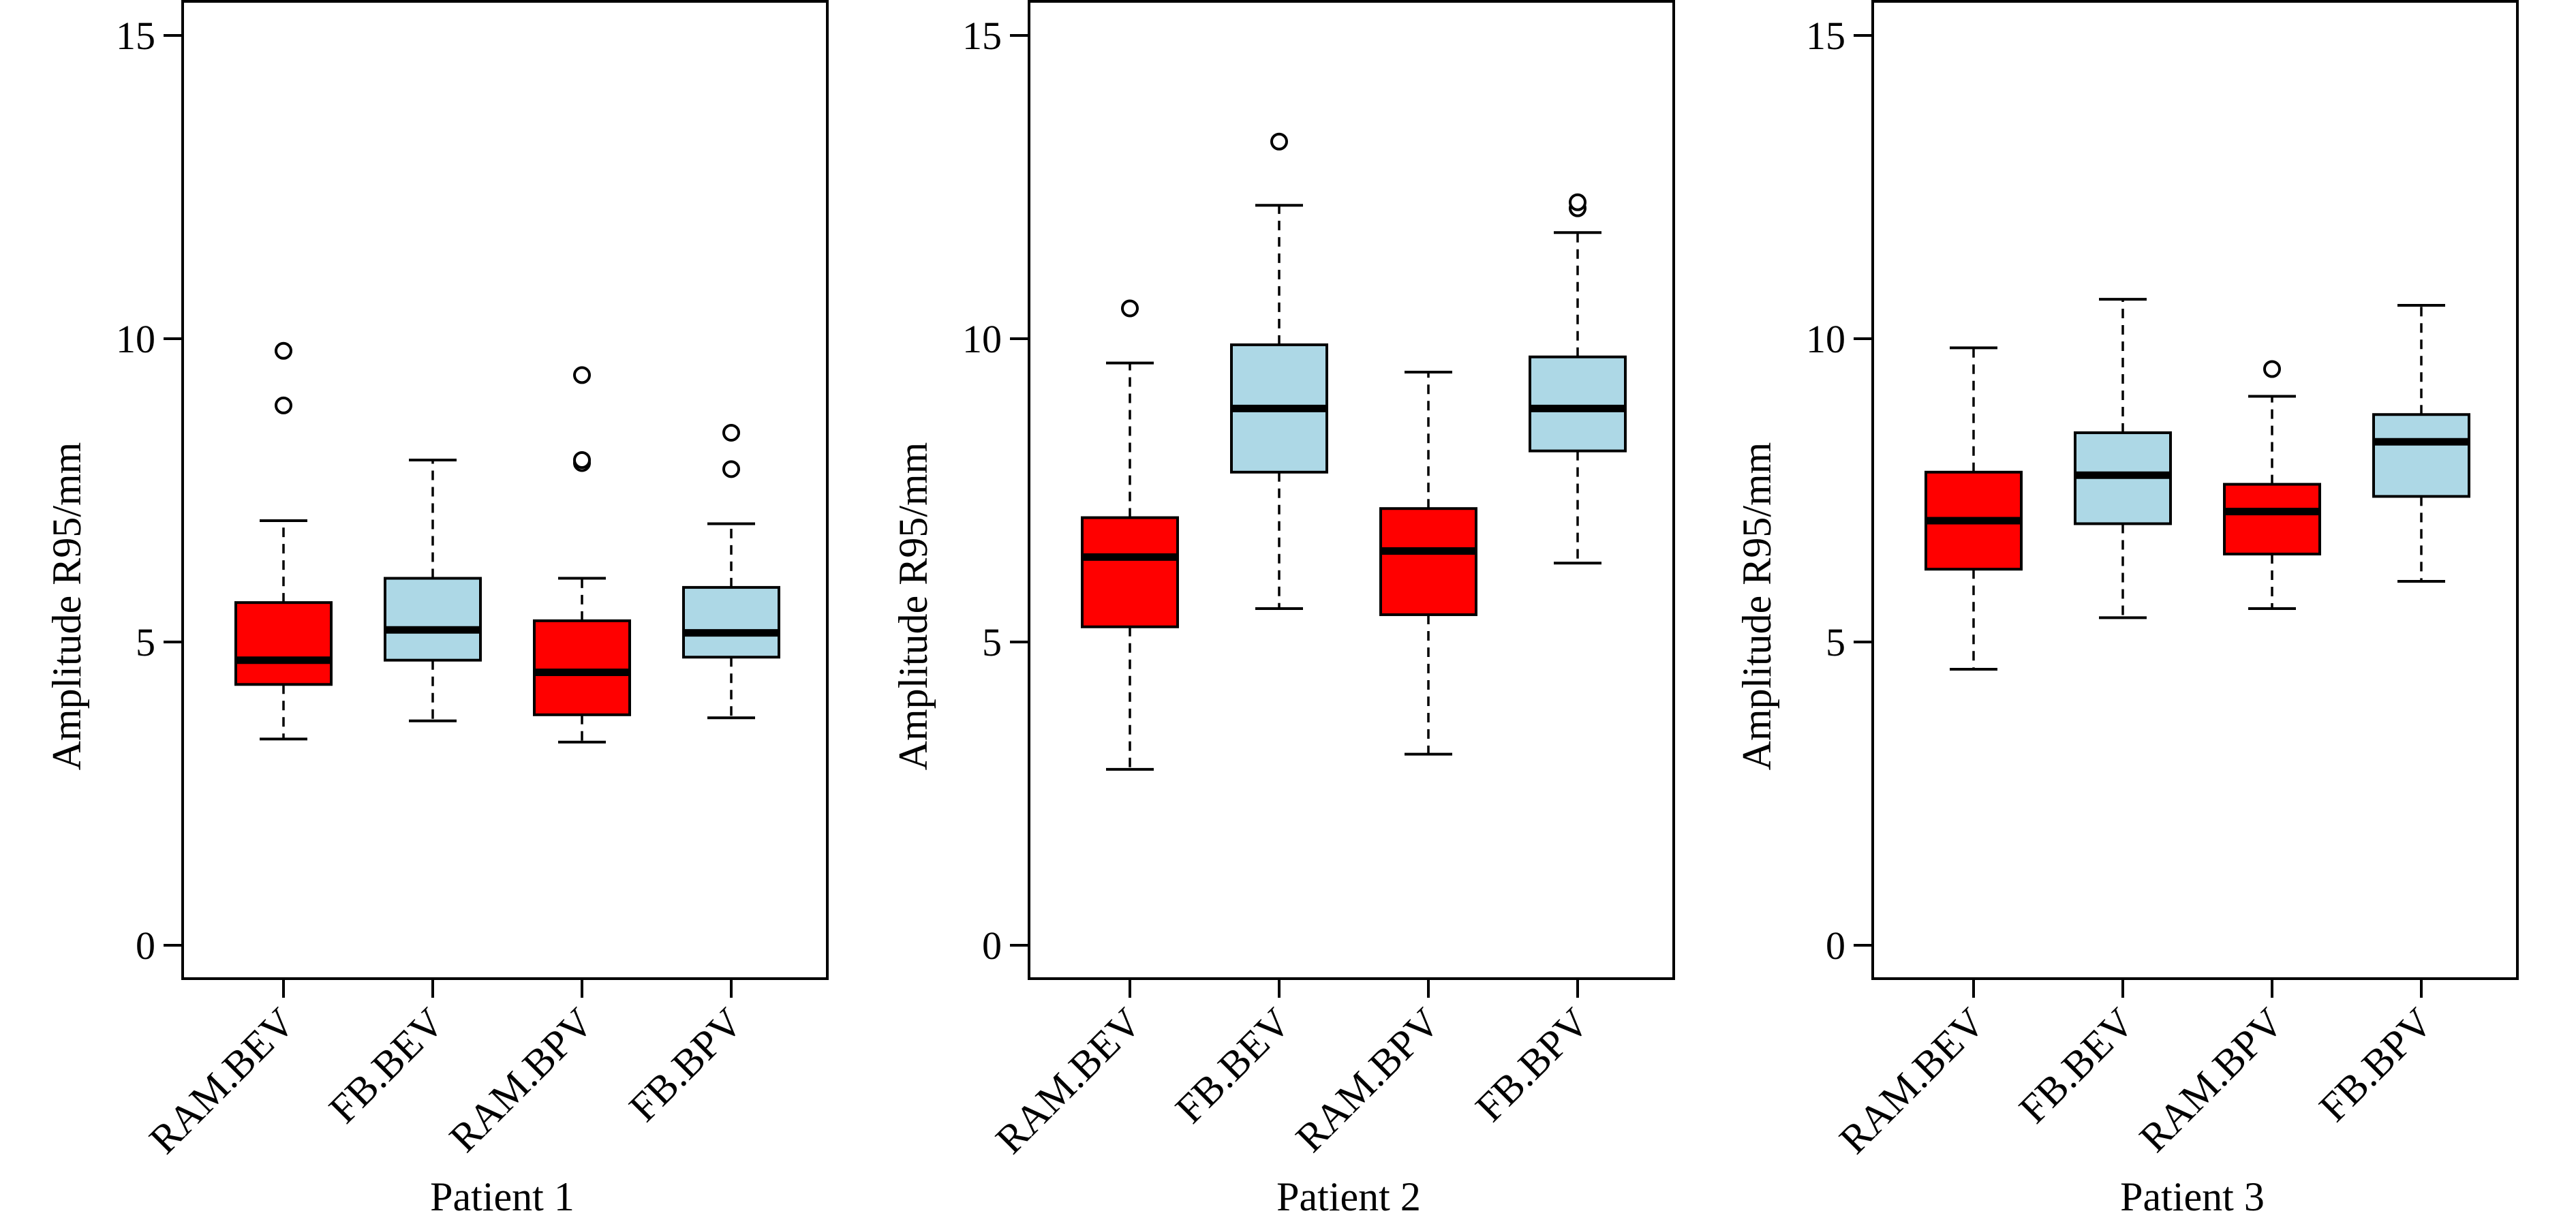  What do you see at coordinates (502, 1196) in the screenshot?
I see `x-axis-title: Patient 1` at bounding box center [502, 1196].